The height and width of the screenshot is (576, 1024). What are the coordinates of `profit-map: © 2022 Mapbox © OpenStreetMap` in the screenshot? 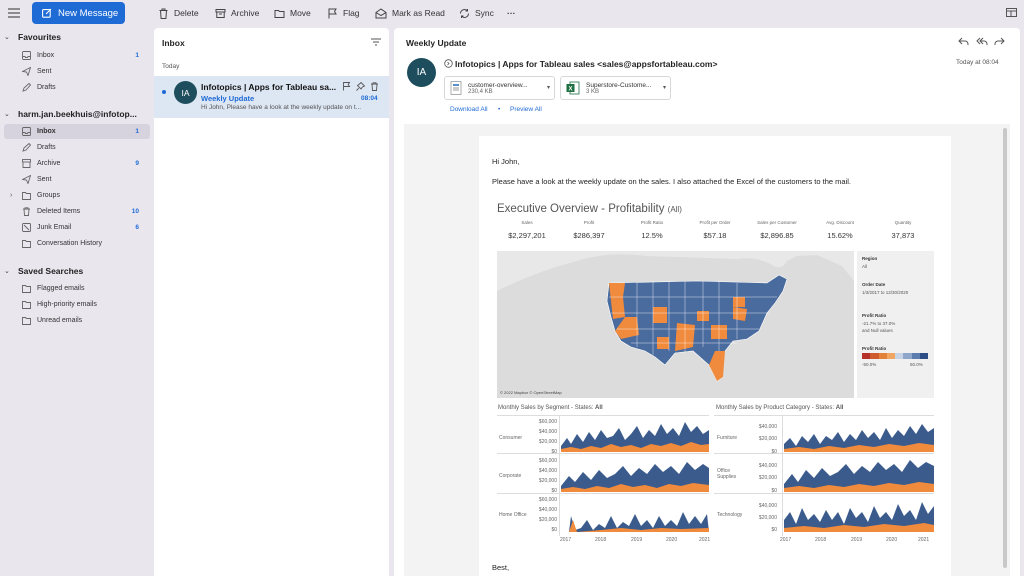 It's located at (675, 324).